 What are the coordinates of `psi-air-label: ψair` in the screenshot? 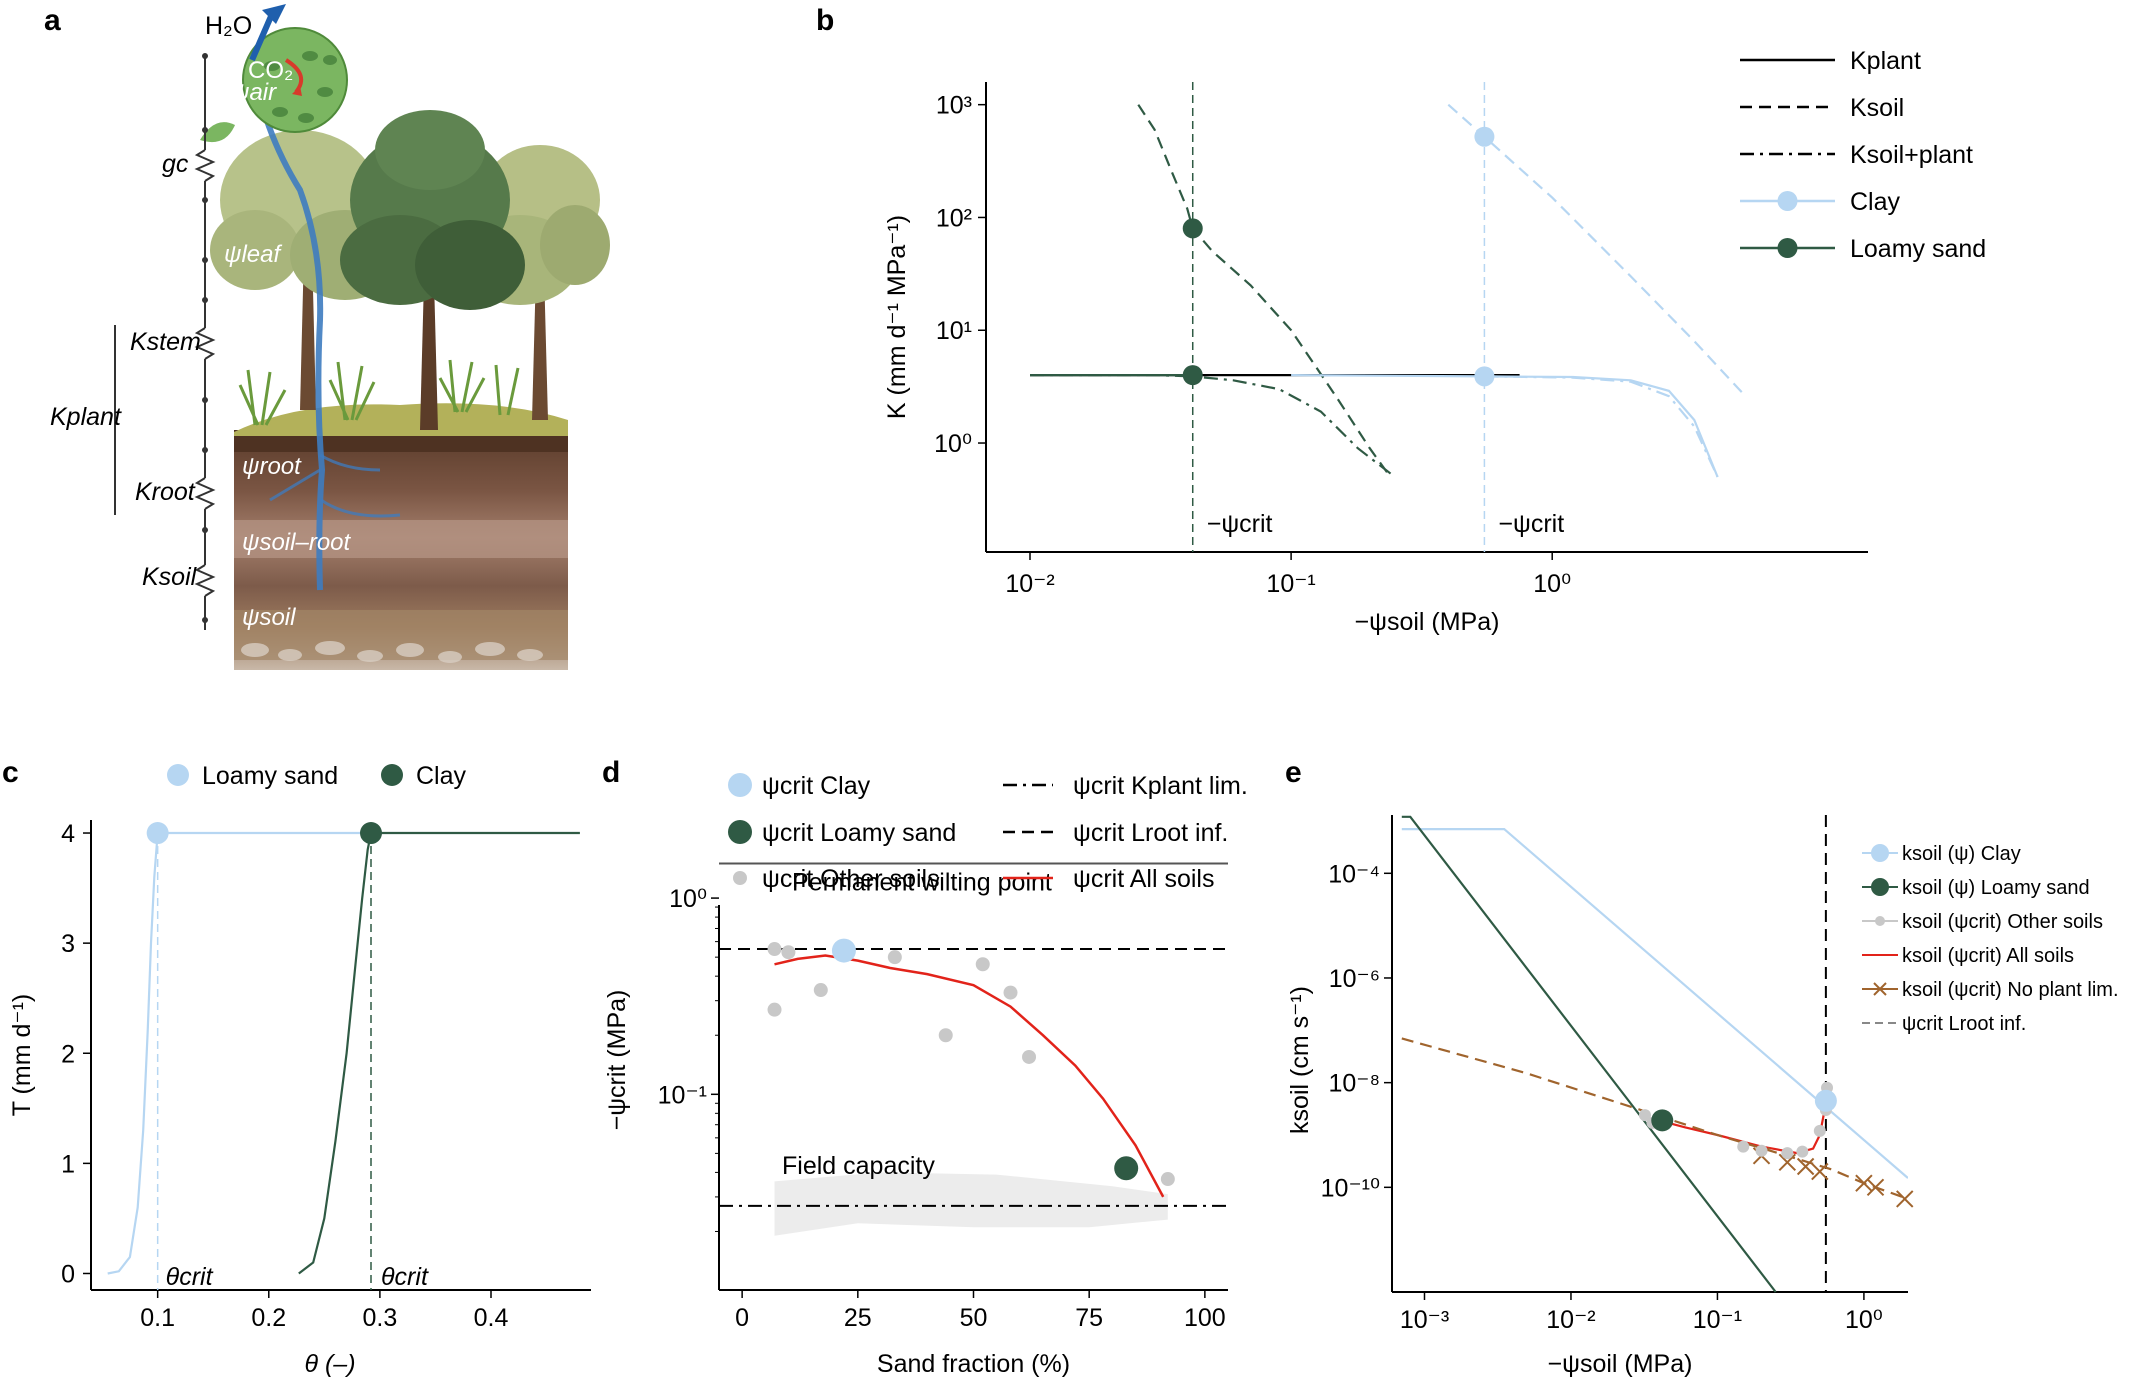 It's located at (254, 92).